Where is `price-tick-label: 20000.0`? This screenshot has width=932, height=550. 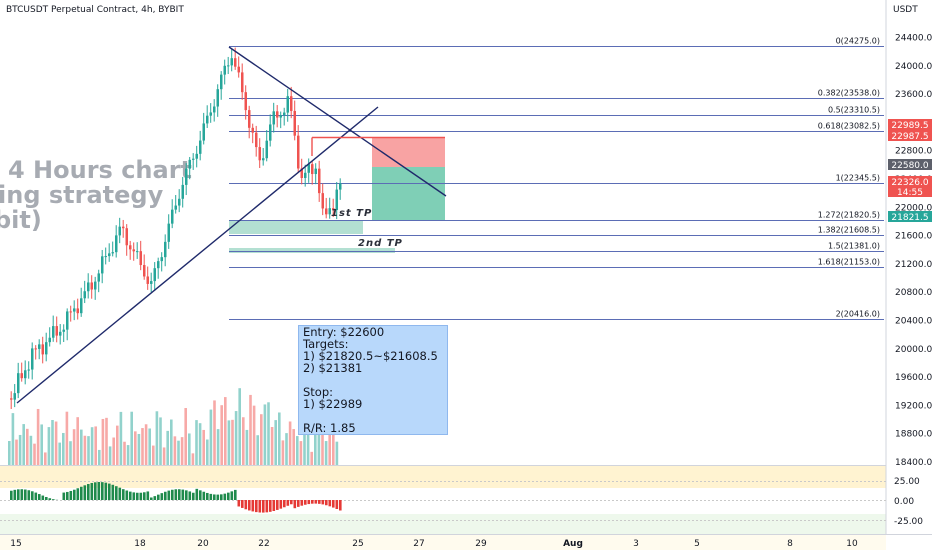
price-tick-label: 20000.0 is located at coordinates (913, 350).